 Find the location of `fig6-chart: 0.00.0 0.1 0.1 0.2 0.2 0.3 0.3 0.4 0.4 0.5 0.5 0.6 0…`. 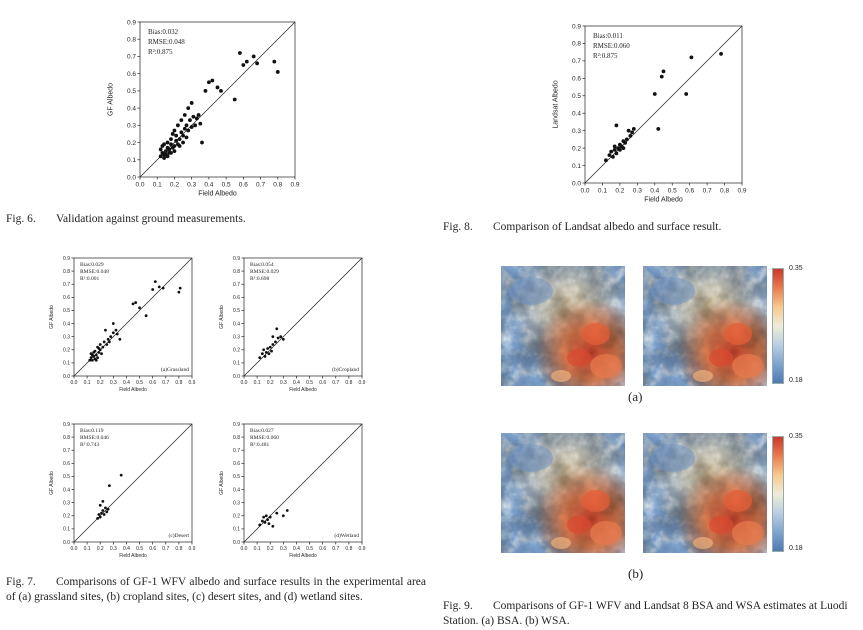

fig6-chart: 0.00.0 0.1 0.1 0.2 0.2 0.3 0.3 0.4 0.4 0.5 0.5 0.6 0… is located at coordinates (204, 108).